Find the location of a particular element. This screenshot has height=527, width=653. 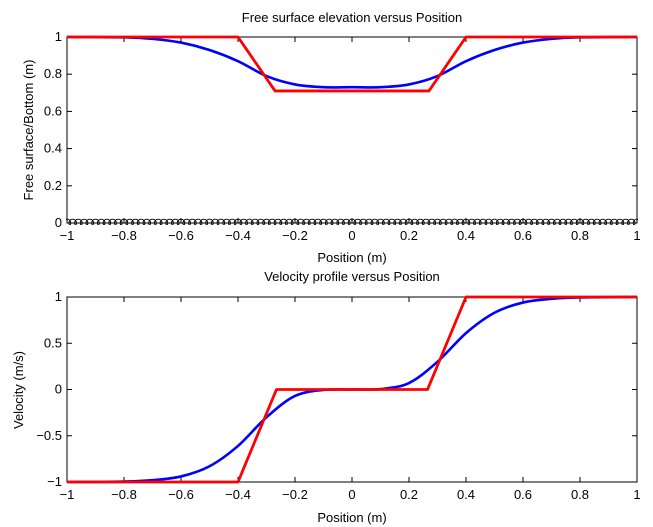

elevation-x-tick-label: −0.2 is located at coordinates (295, 235).